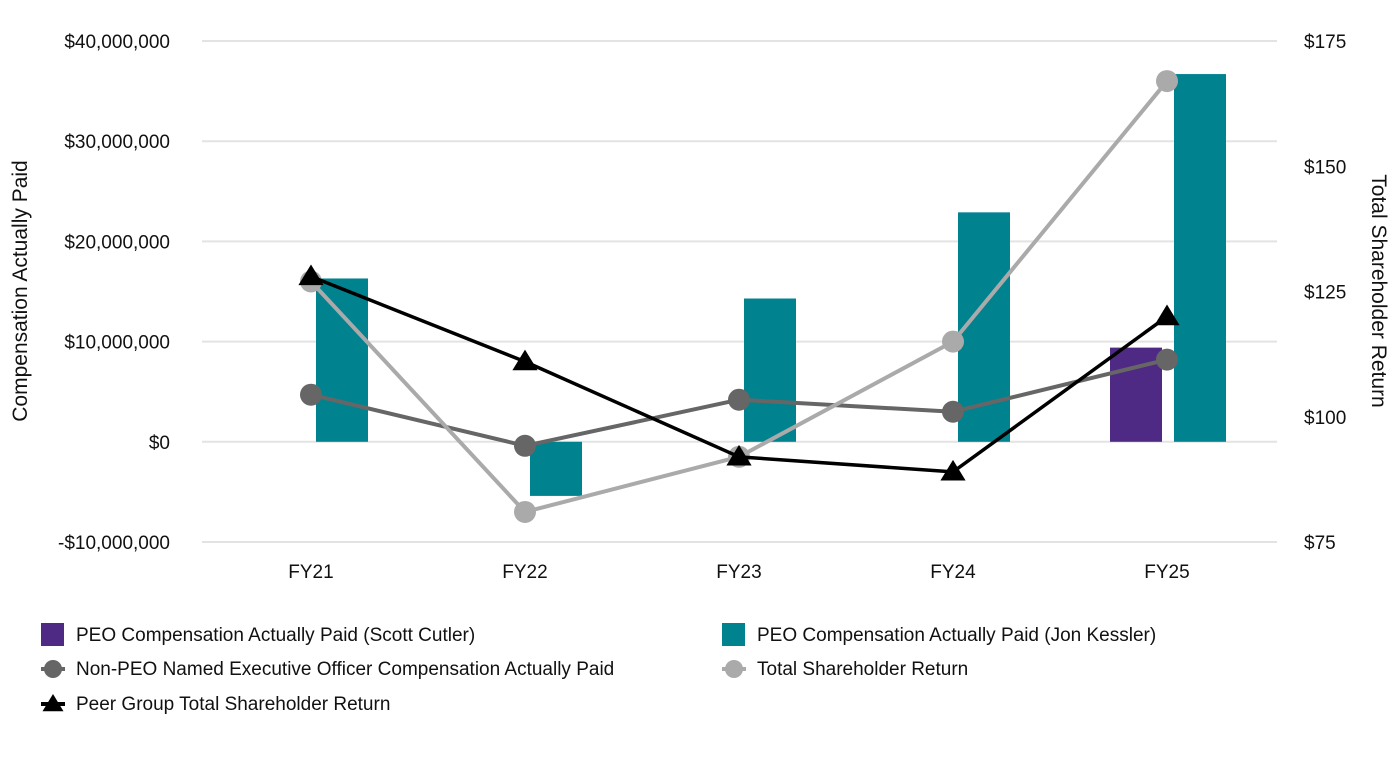 This screenshot has width=1400, height=768. I want to click on category-label: FY21, so click(310, 572).